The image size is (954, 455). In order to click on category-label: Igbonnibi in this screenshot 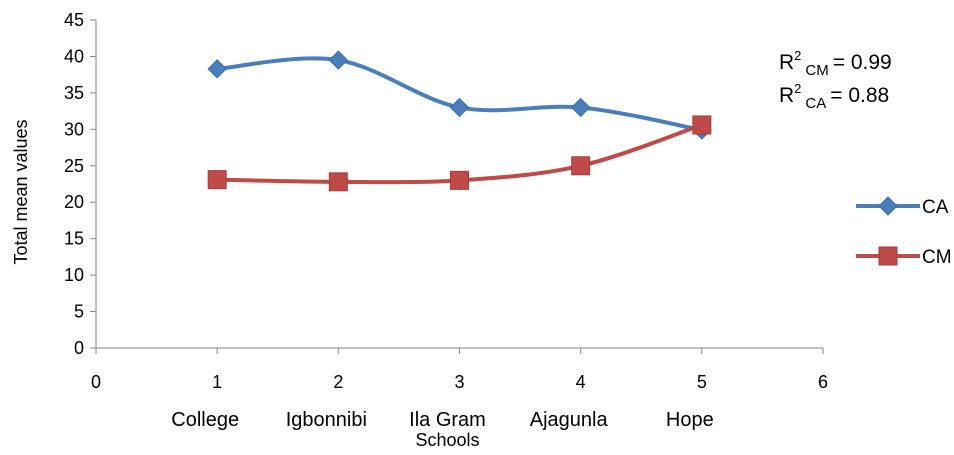, I will do `click(326, 420)`.